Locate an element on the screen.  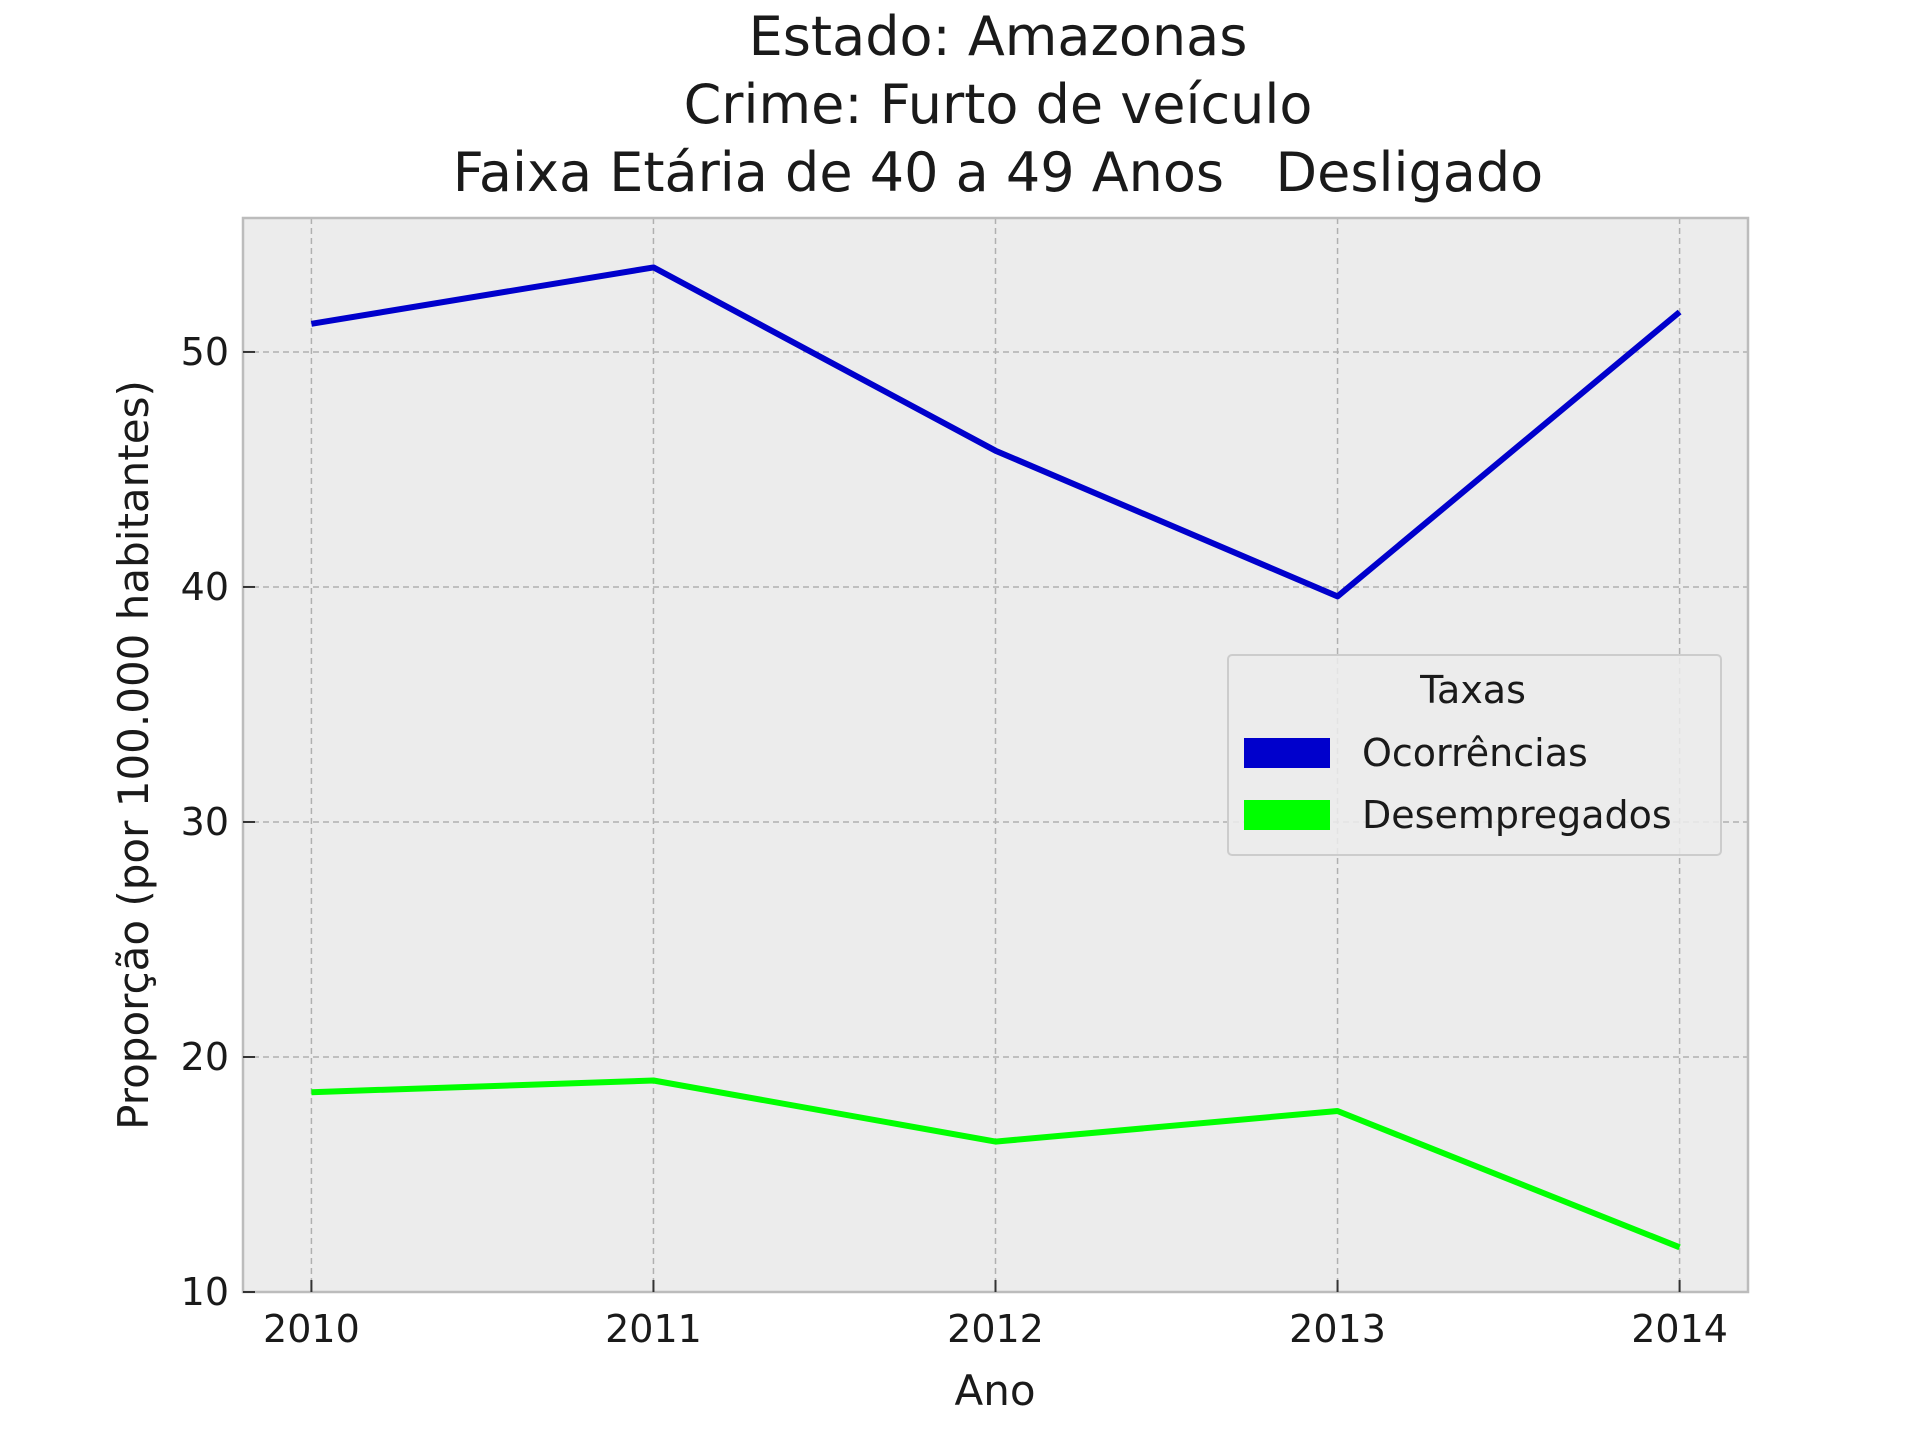
x-tick-label-2011: 2011 is located at coordinates (653, 1329).